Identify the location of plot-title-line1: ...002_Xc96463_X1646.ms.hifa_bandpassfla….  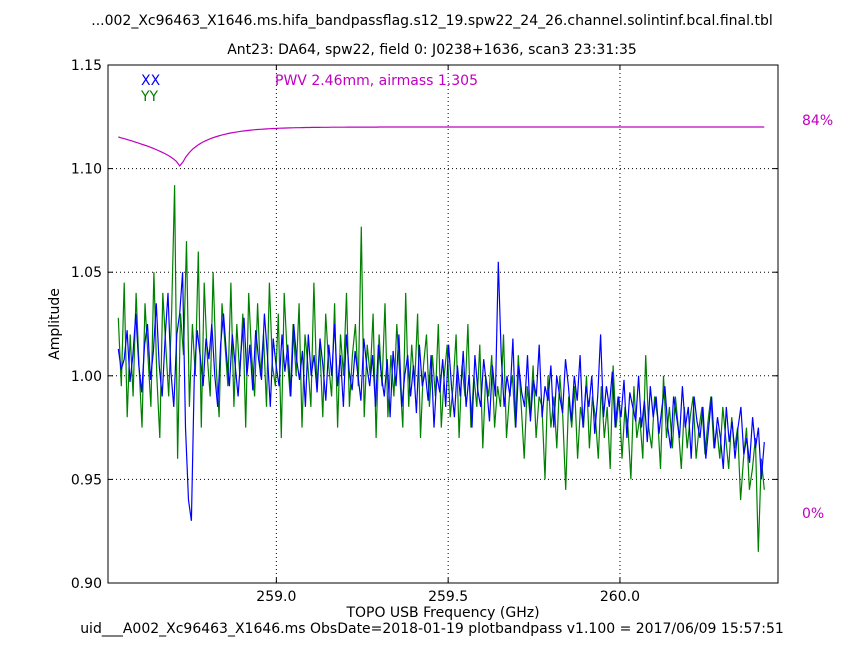
(432, 21).